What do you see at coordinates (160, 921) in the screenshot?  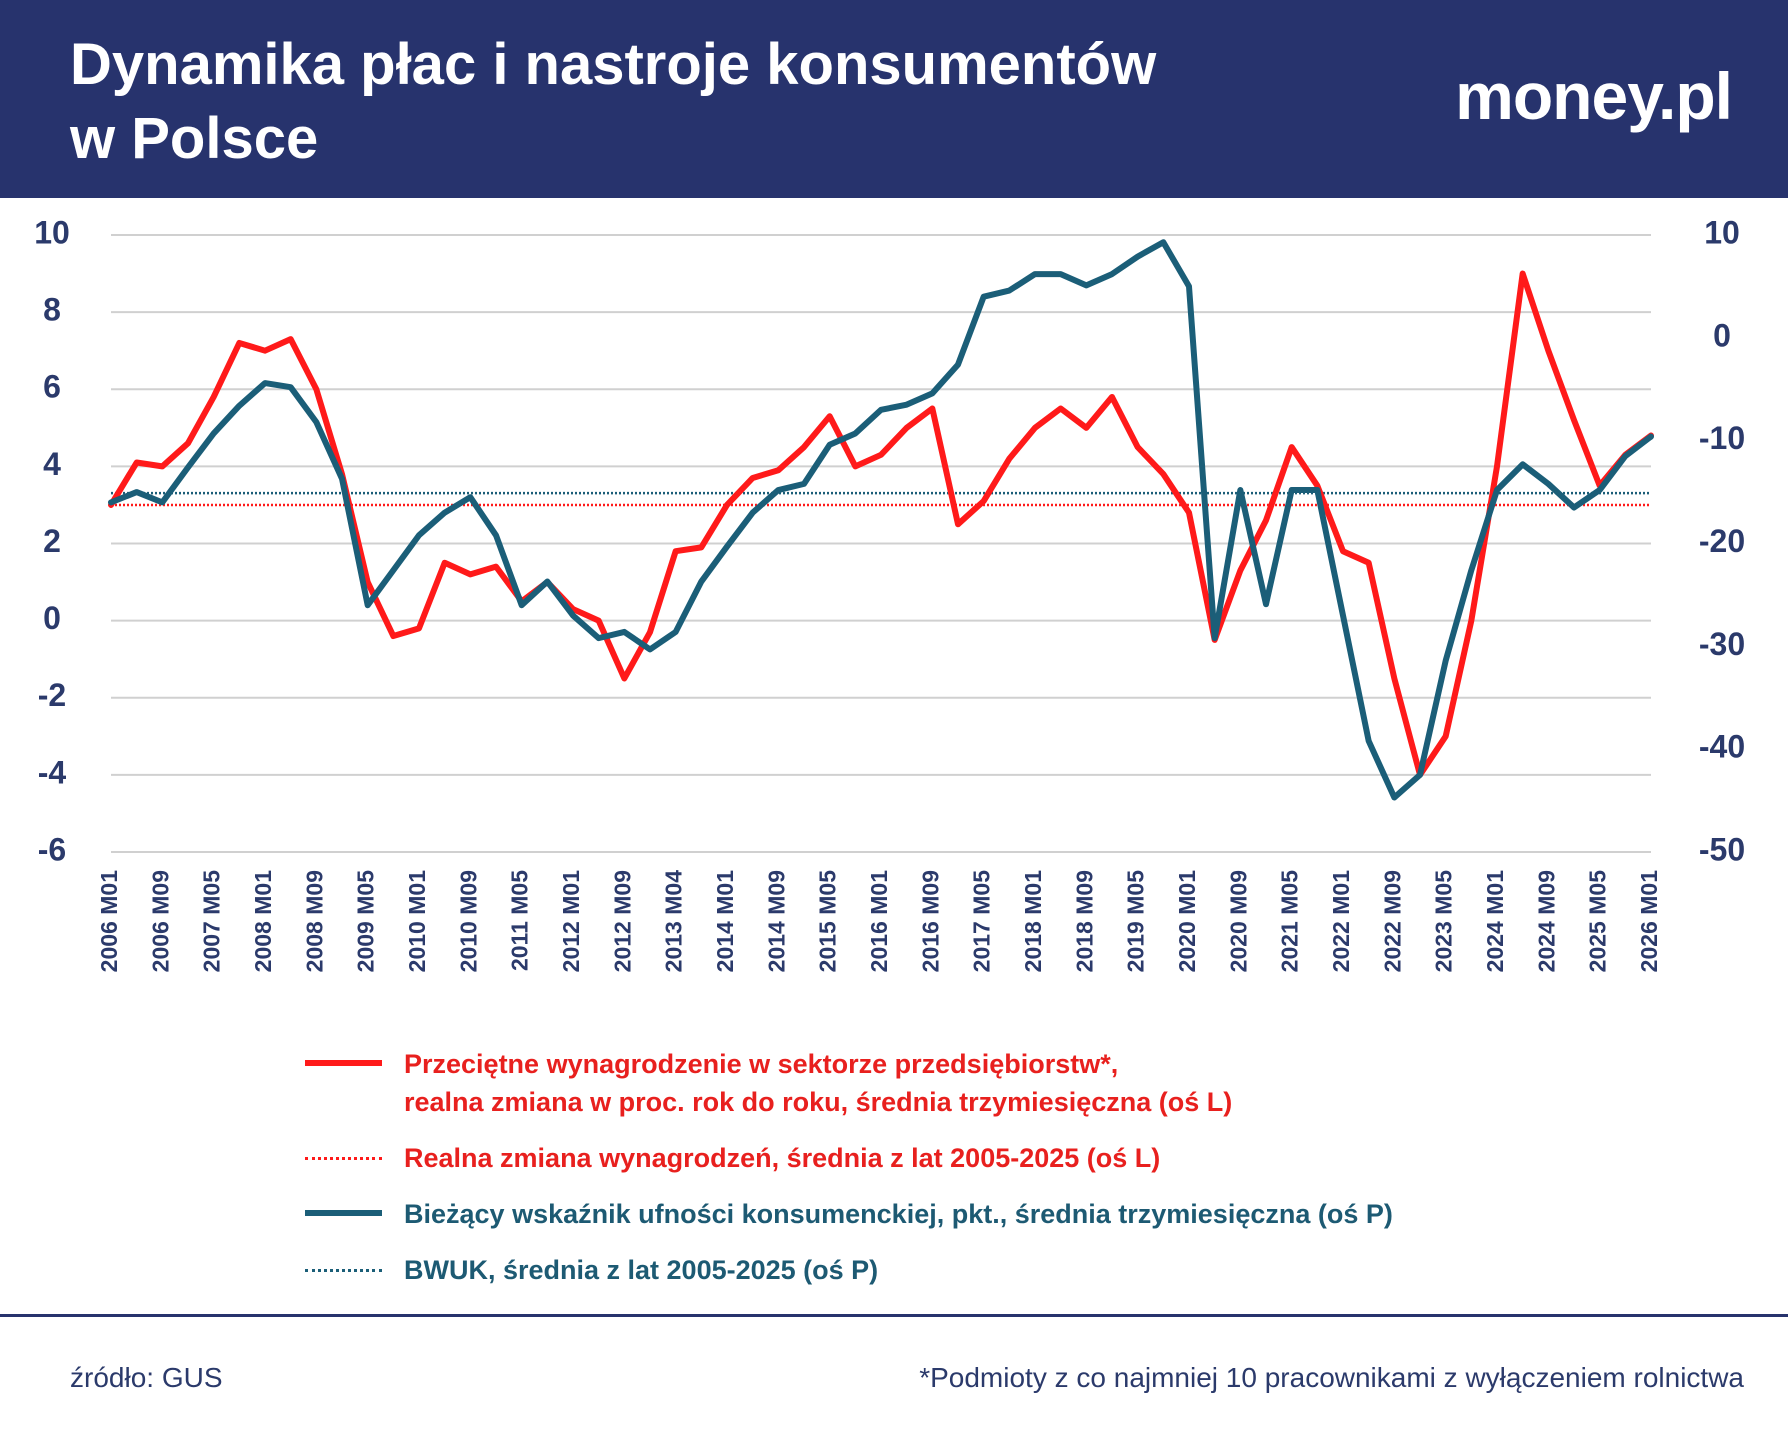 I see `x-tick-label: 2006 M09` at bounding box center [160, 921].